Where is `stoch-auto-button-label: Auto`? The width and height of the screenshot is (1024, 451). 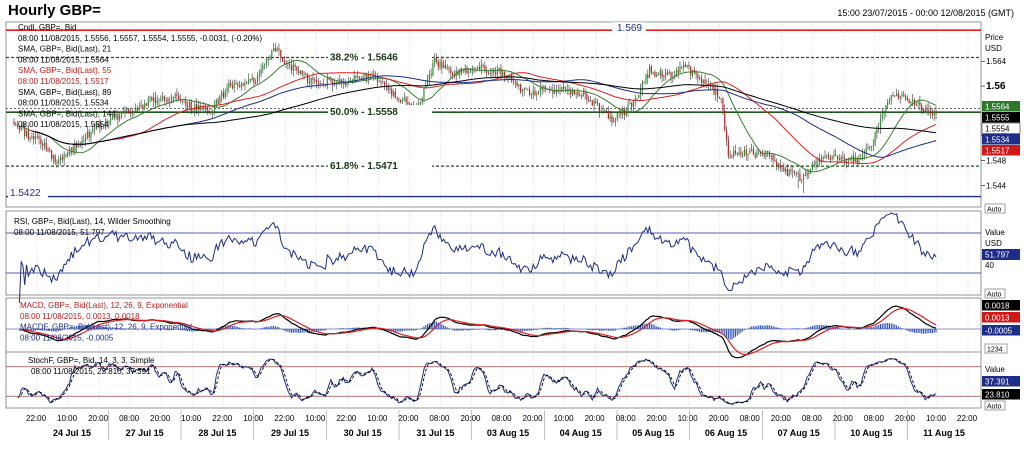 stoch-auto-button-label: Auto is located at coordinates (994, 407).